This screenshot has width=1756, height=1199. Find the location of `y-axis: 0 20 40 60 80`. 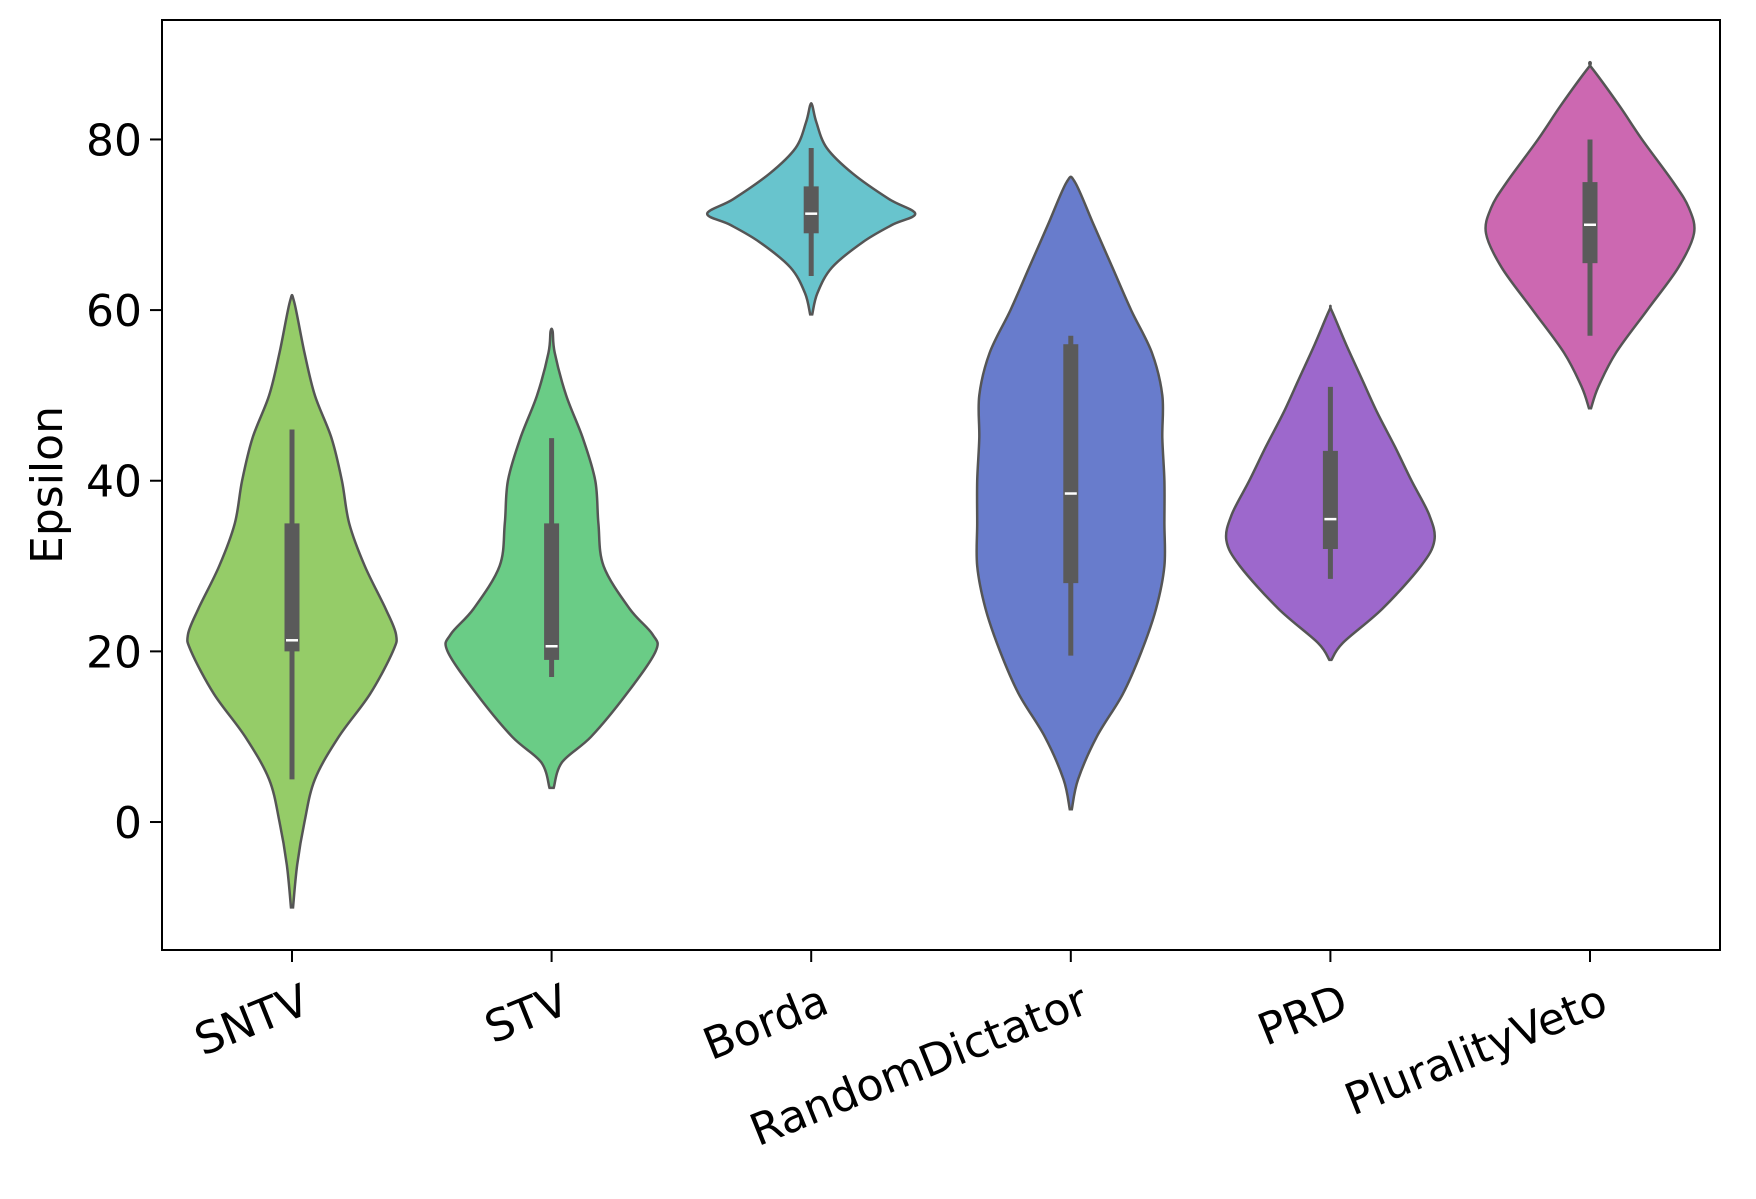

y-axis: 0 20 40 60 80 is located at coordinates (124, 482).